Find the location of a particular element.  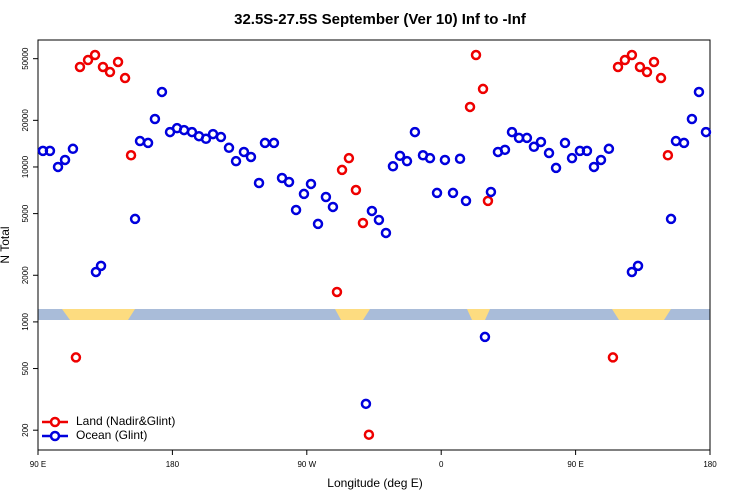

y-tick-label: 50000 is located at coordinates (25, 58).